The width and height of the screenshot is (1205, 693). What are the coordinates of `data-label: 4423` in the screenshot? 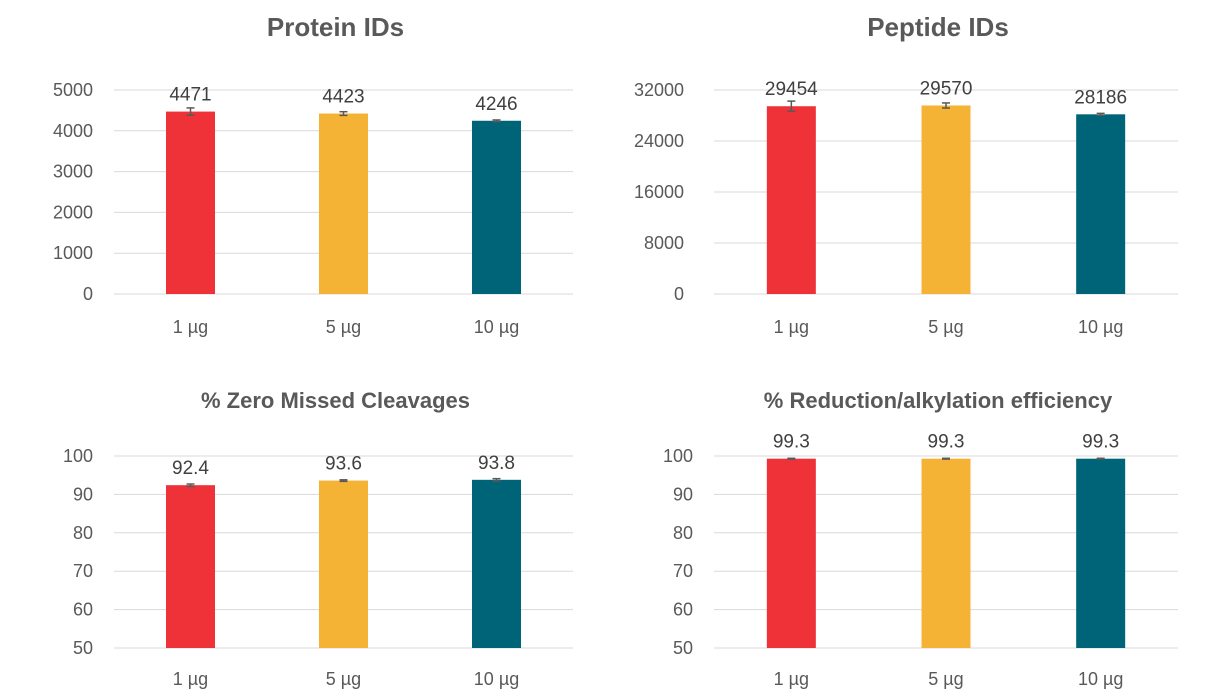 It's located at (343, 97).